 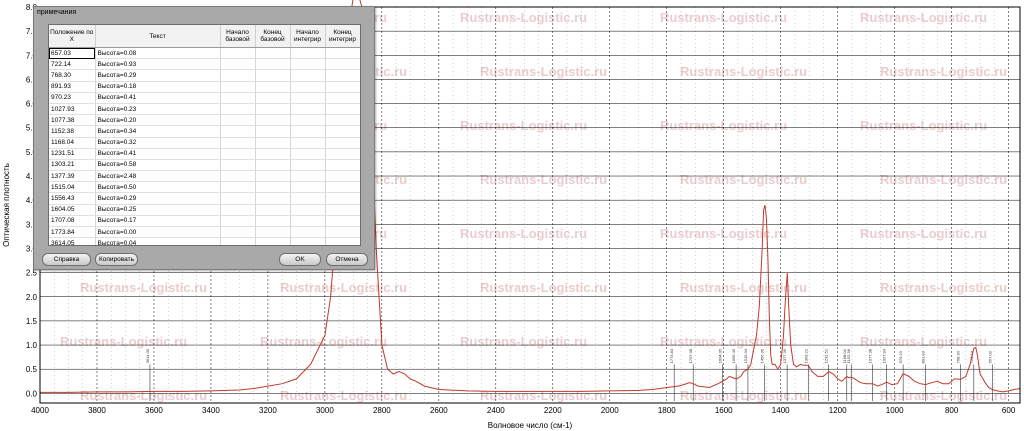 What do you see at coordinates (158, 53) in the screenshot?
I see `cell-text: Высота=0.08` at bounding box center [158, 53].